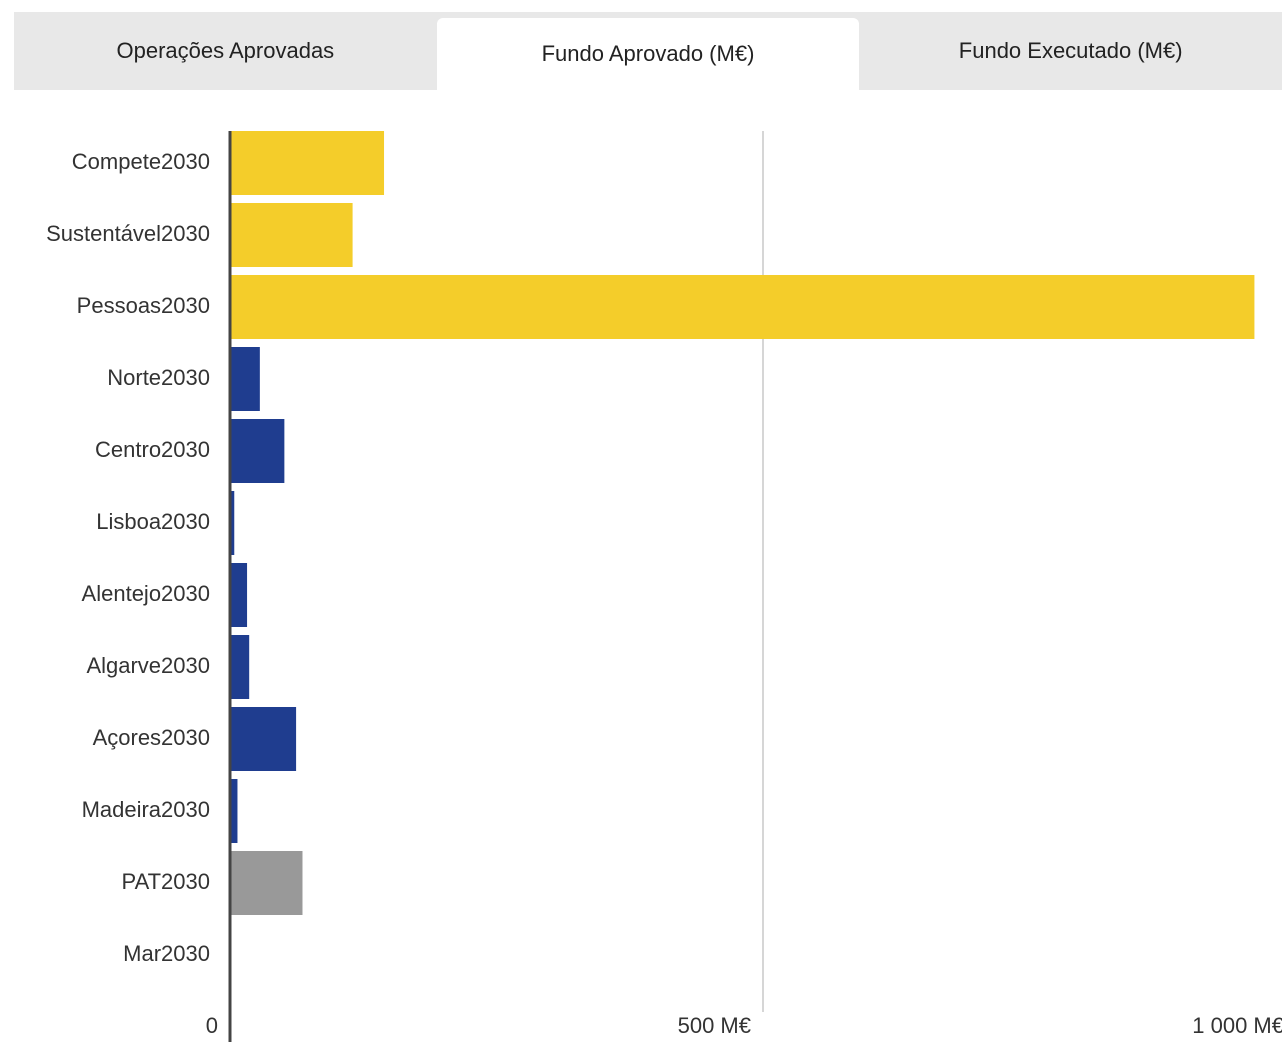 This screenshot has width=1282, height=1042. Describe the element at coordinates (148, 665) in the screenshot. I see `y-tick-label: Algarve2030` at that location.